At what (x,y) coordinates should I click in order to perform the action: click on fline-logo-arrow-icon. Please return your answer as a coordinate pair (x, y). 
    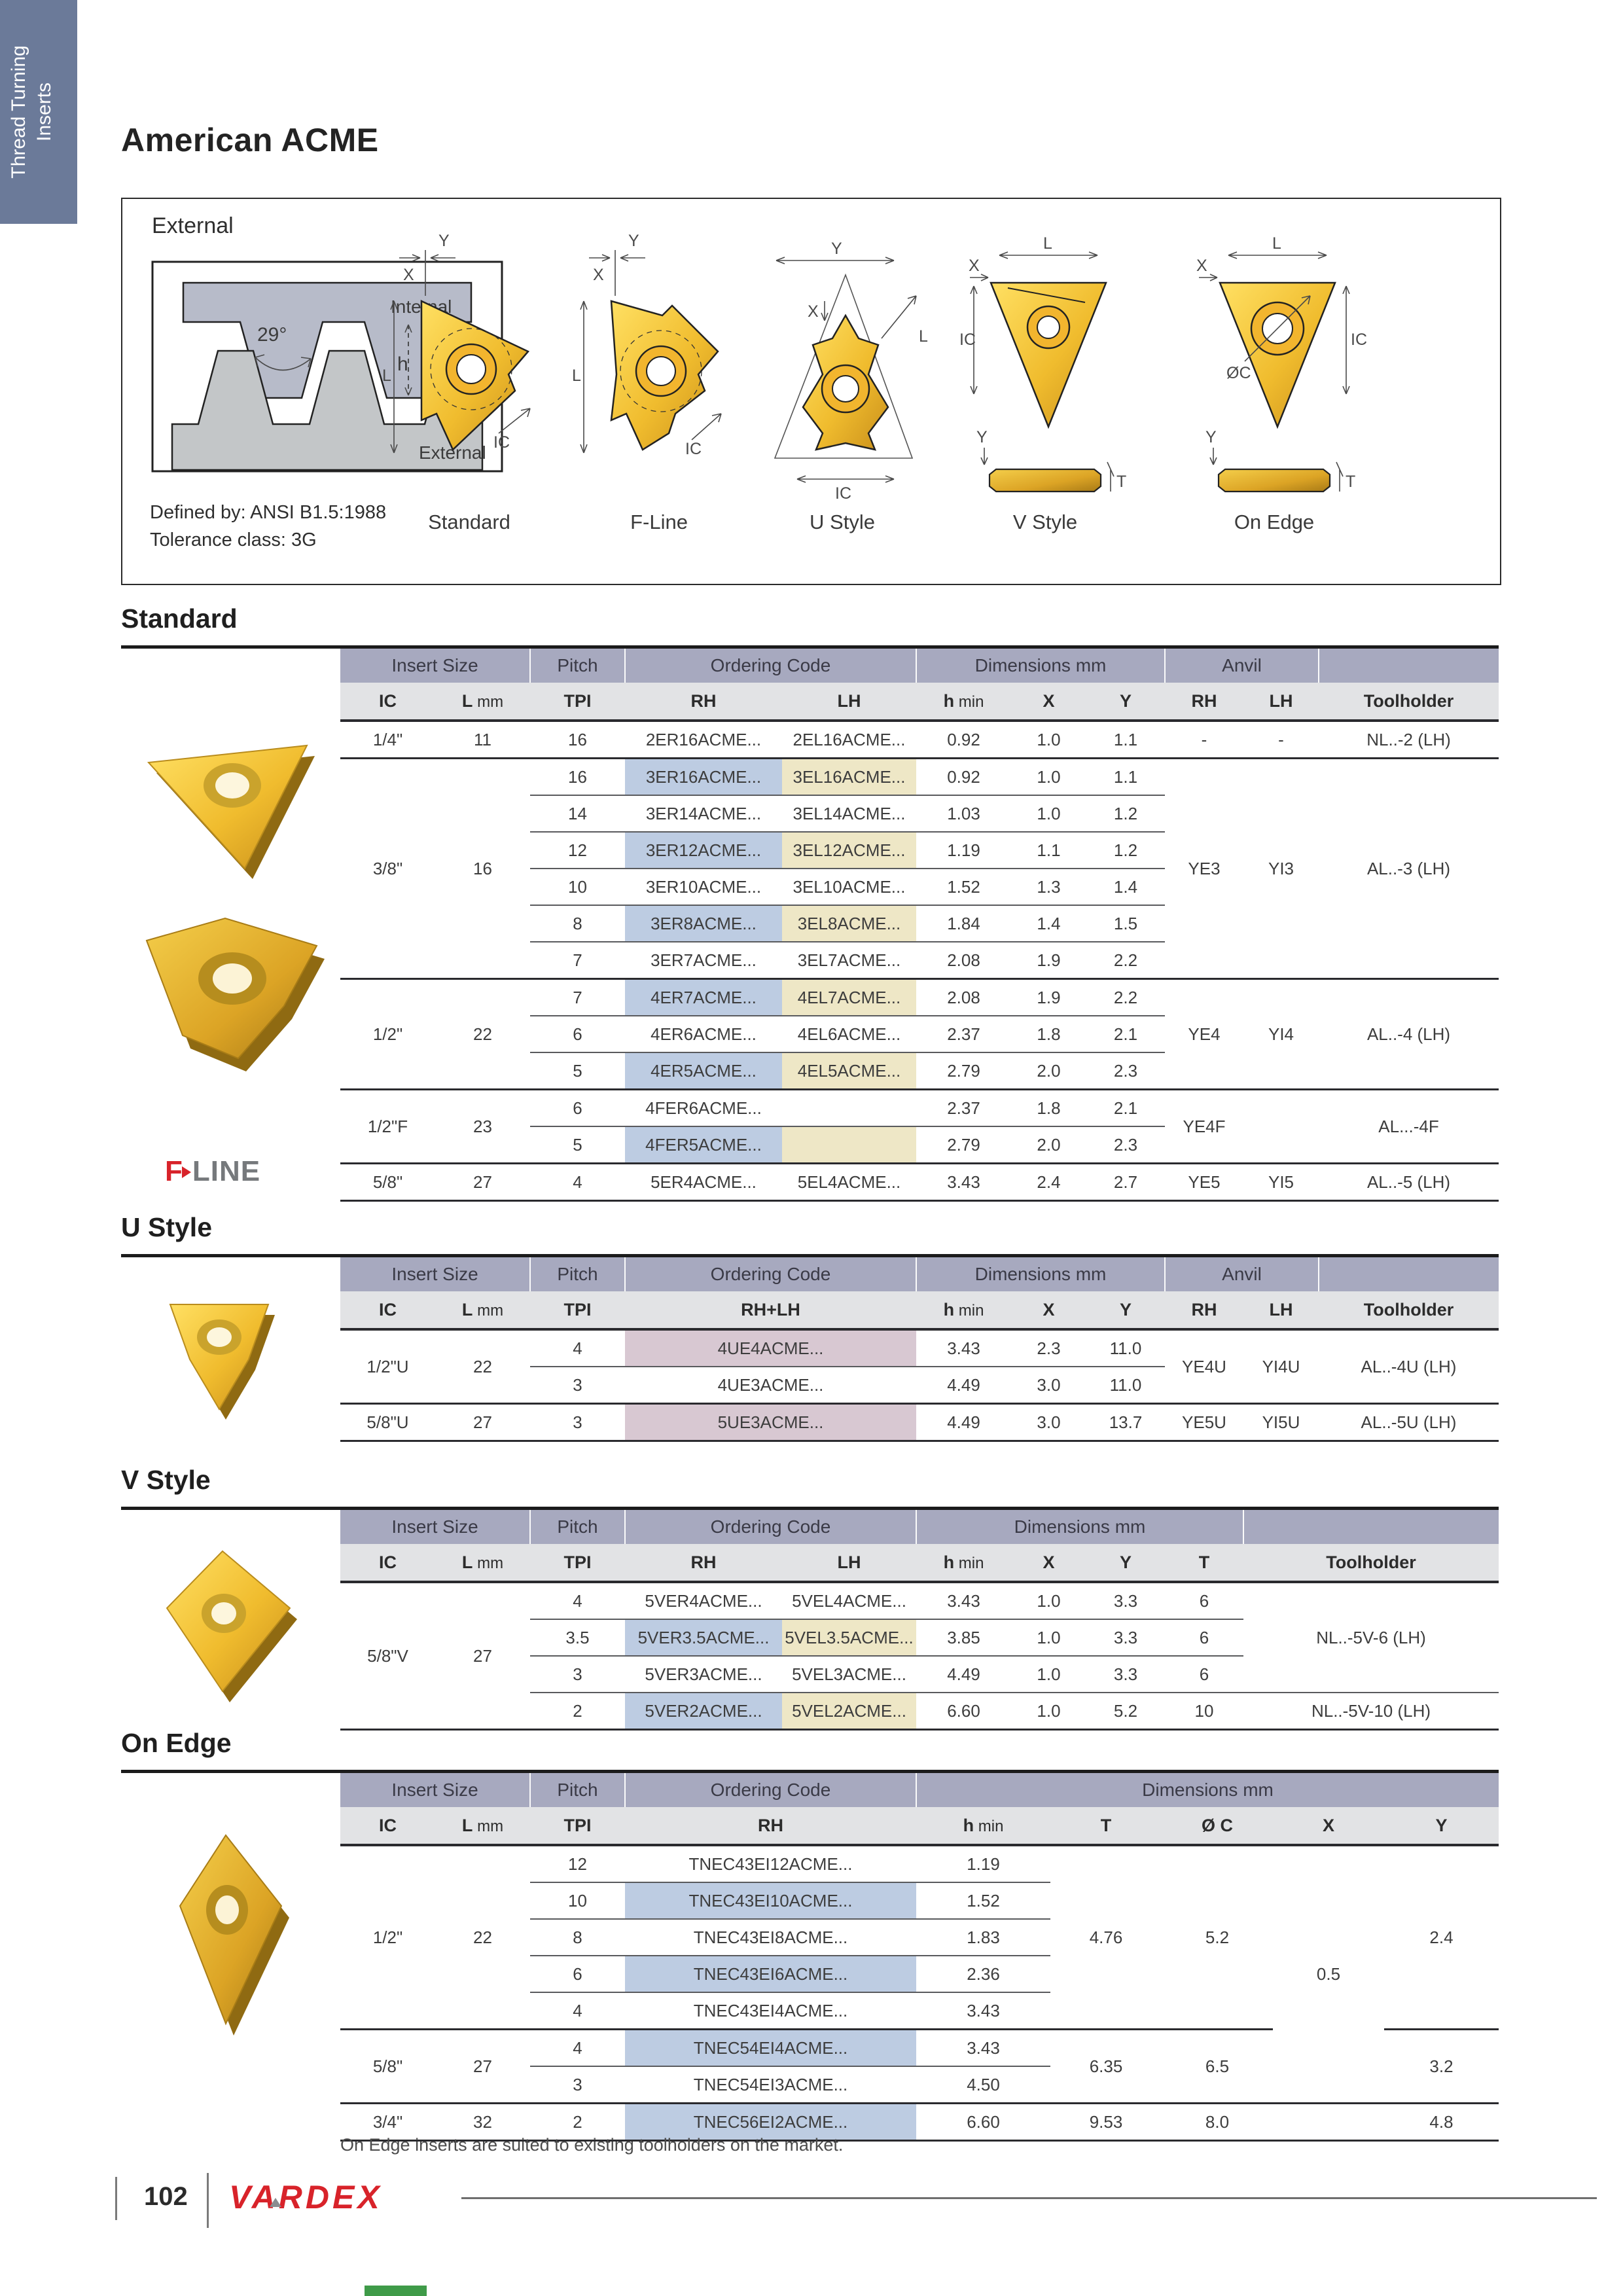
    Looking at the image, I should click on (186, 1172).